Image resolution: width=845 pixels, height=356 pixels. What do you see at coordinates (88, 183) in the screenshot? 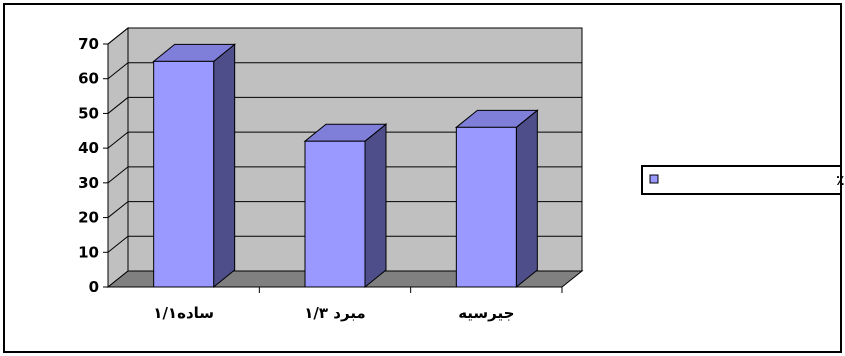
I see `y-tick-label: 30` at bounding box center [88, 183].